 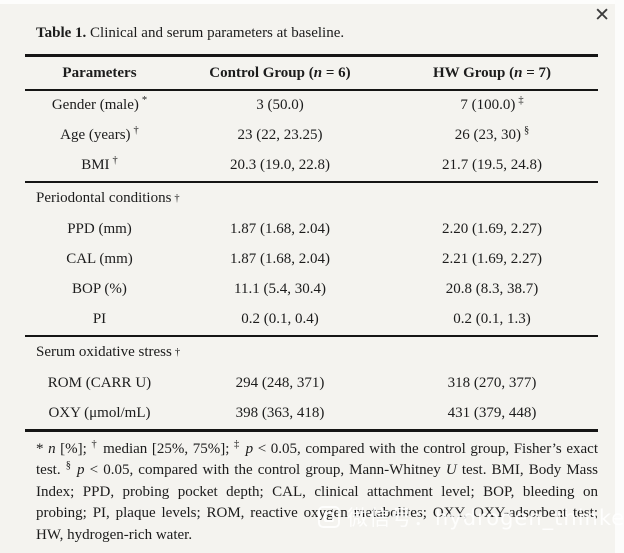 What do you see at coordinates (492, 289) in the screenshot?
I see `hw-cell: 20.8 (8.3, 38.7)` at bounding box center [492, 289].